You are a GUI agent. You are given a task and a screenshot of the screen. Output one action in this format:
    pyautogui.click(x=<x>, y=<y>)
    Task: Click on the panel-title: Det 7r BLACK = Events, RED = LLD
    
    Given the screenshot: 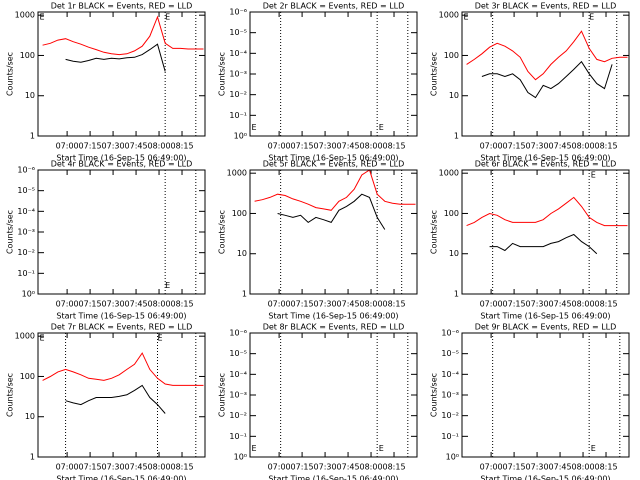 What is the action you would take?
    pyautogui.click(x=122, y=327)
    